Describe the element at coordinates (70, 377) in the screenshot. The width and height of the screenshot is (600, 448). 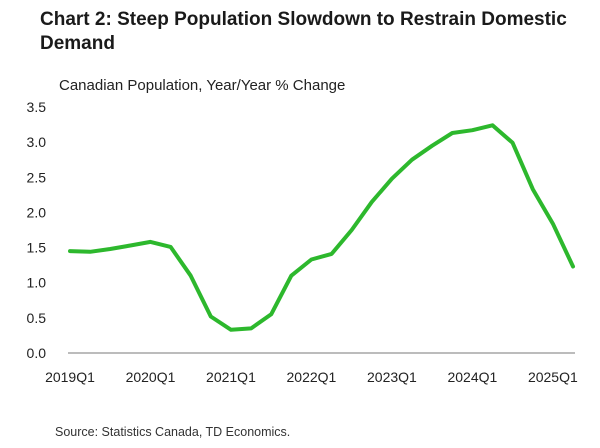
I see `x-tick-label: 2019Q1` at that location.